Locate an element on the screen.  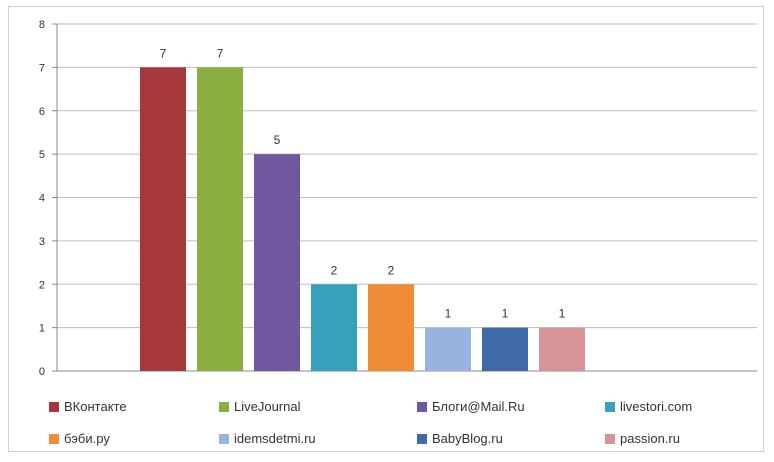
legend-item: passion.ru is located at coordinates (642, 438).